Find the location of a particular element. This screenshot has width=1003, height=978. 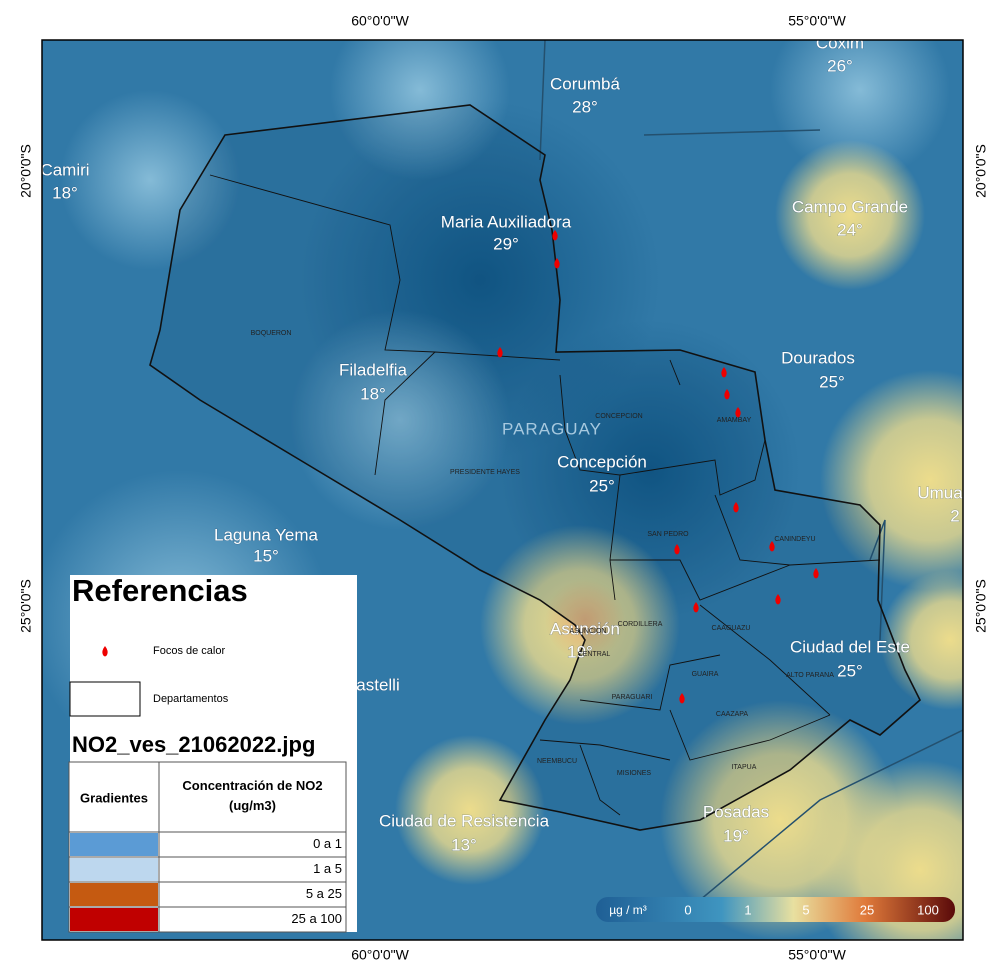

place-name: Corumbá is located at coordinates (585, 83).